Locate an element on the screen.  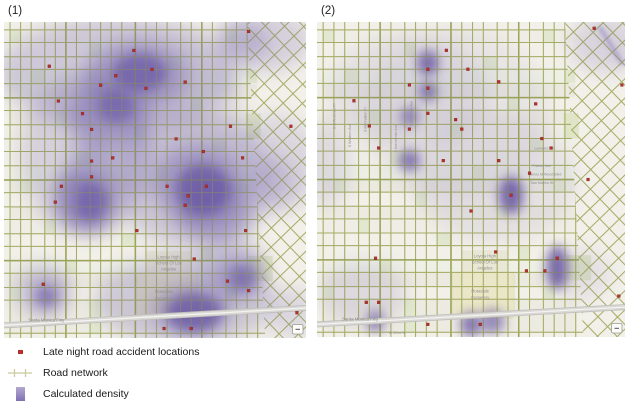
panel-1-label: (1) is located at coordinates (15, 11).